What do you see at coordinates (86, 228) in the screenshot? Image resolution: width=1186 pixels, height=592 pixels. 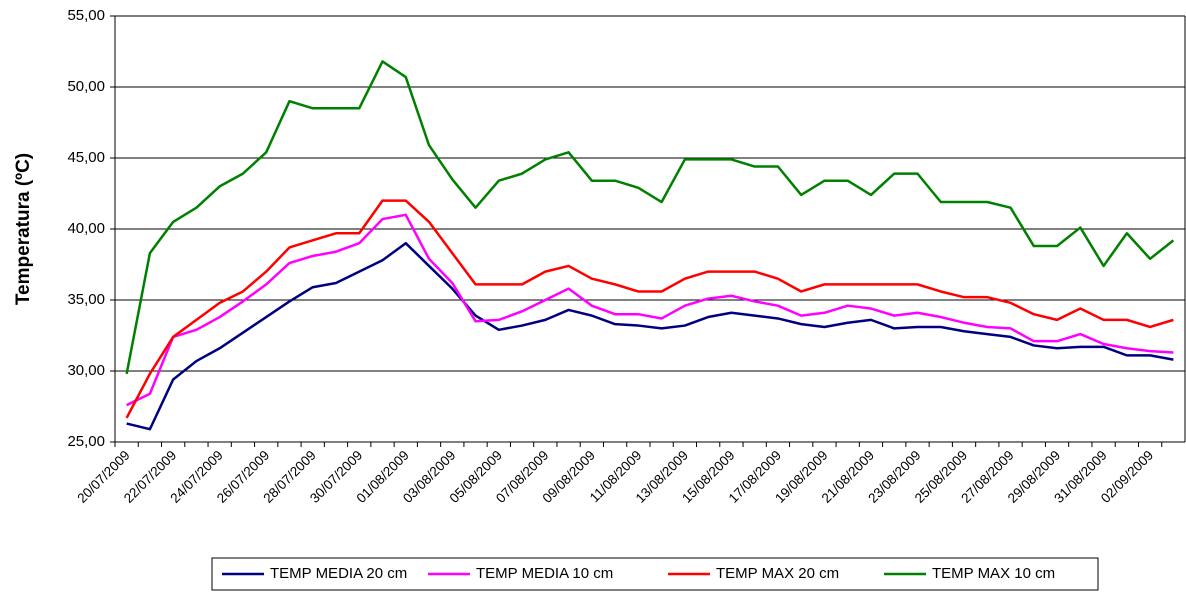 I see `y-tick-label: 40,00` at bounding box center [86, 228].